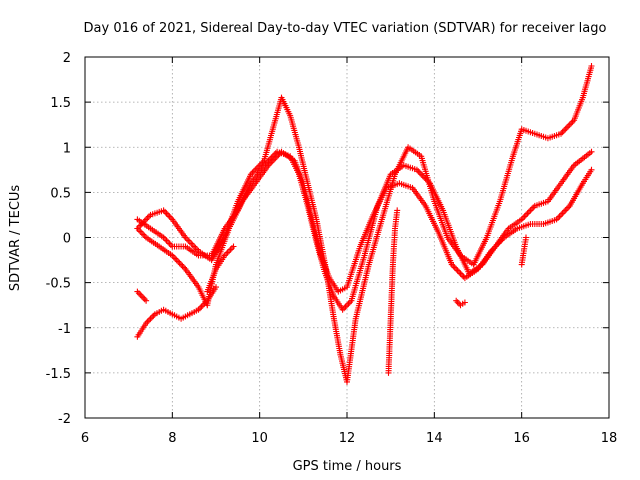 The height and width of the screenshot is (480, 640). What do you see at coordinates (85, 438) in the screenshot?
I see `x-tick-label: 6` at bounding box center [85, 438].